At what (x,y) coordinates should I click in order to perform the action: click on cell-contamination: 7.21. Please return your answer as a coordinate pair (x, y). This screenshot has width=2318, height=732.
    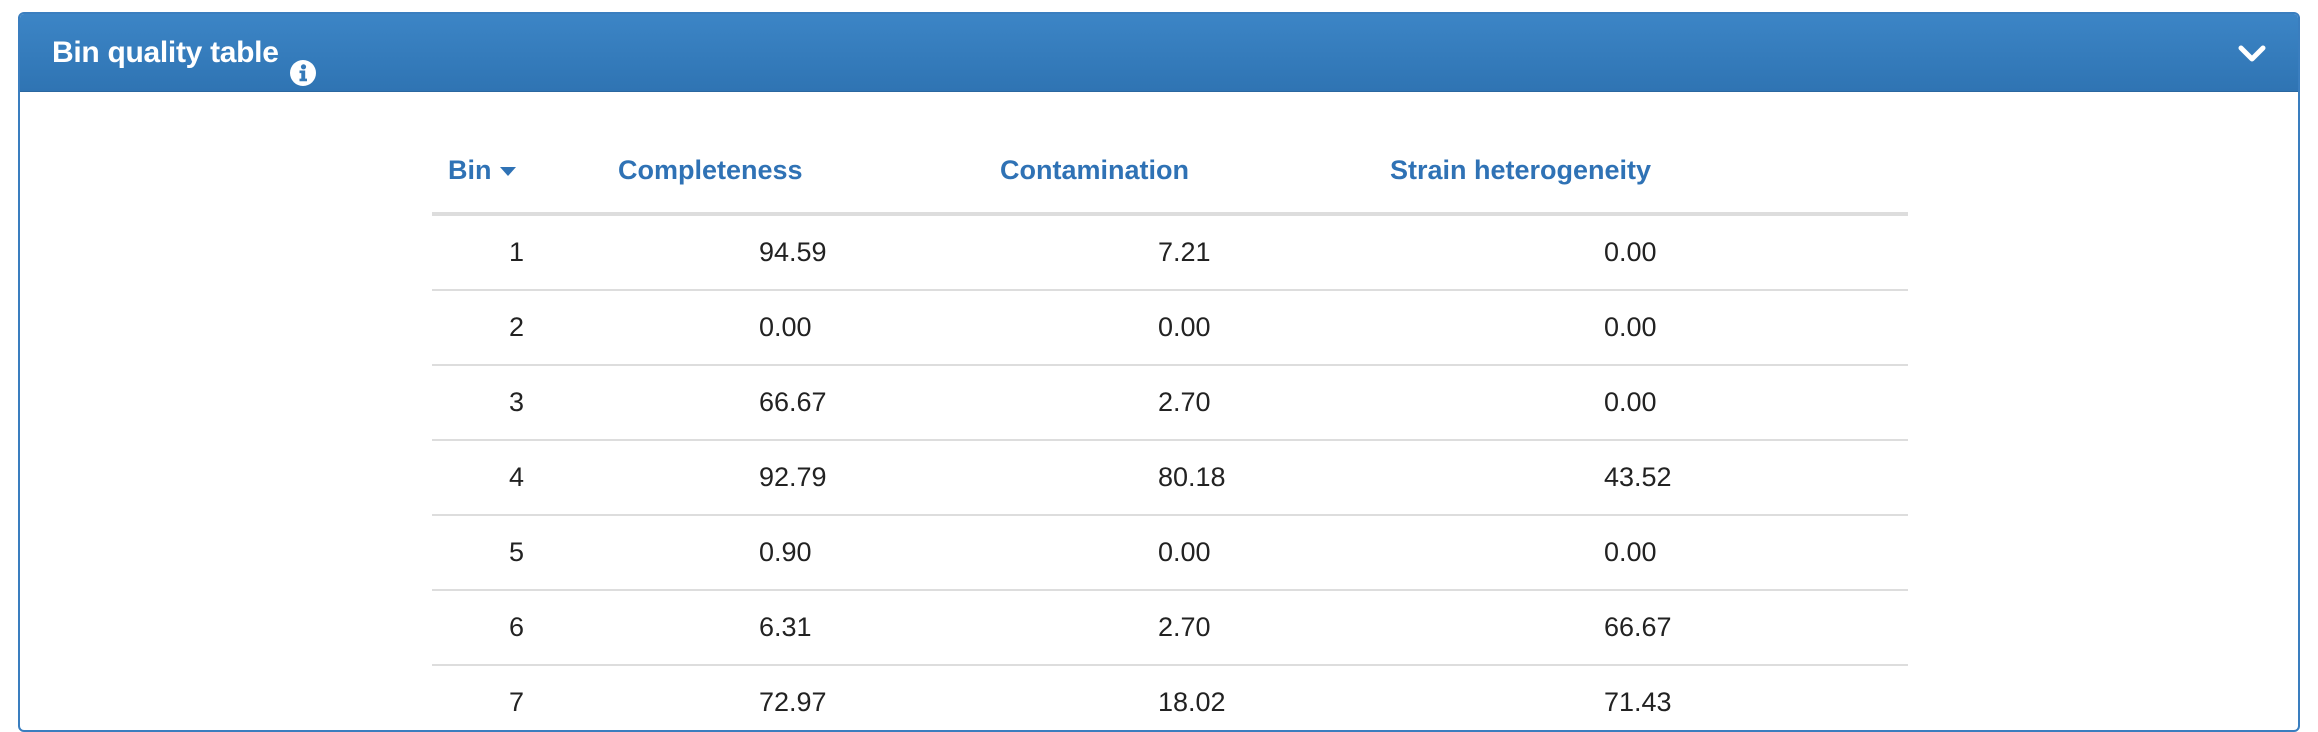
    Looking at the image, I should click on (1195, 252).